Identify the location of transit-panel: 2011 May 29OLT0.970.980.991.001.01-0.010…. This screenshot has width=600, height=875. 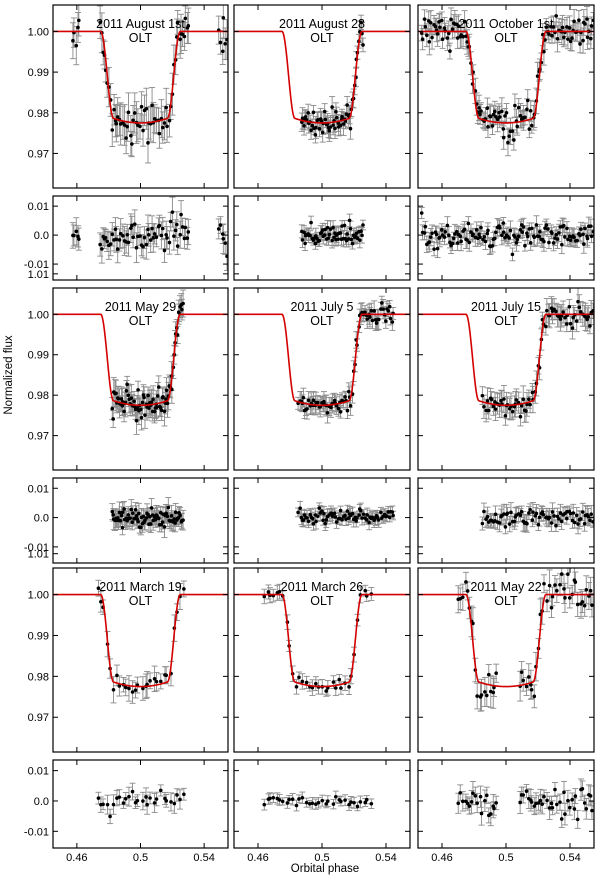
(126, 416).